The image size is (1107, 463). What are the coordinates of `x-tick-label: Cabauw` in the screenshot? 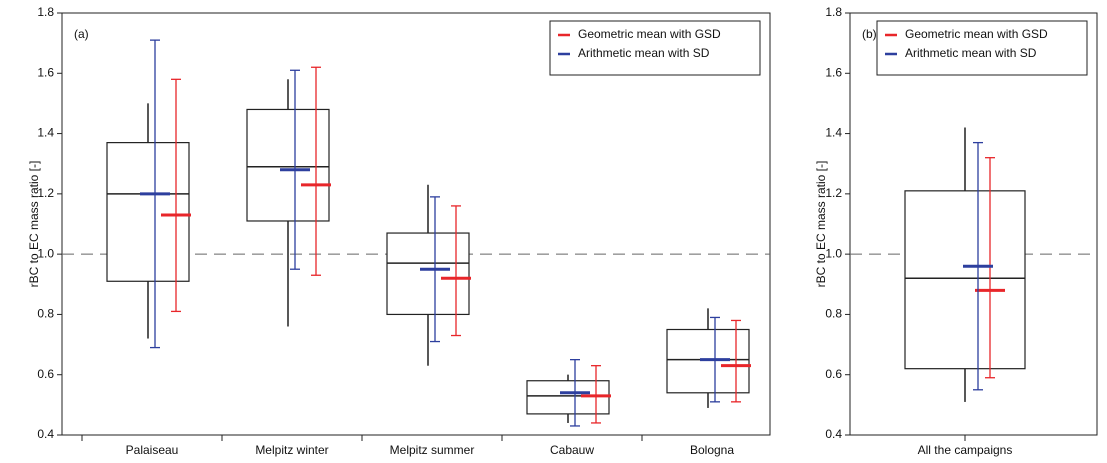 It's located at (572, 450).